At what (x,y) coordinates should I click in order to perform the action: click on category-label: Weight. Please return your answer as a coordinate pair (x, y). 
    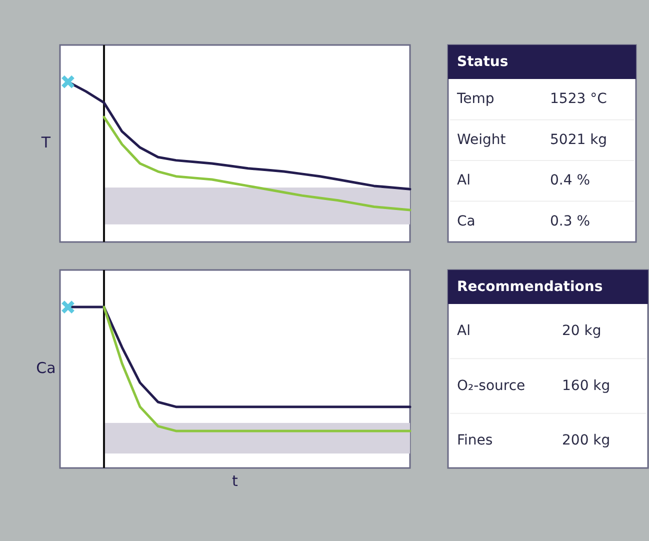
    Looking at the image, I should click on (481, 140).